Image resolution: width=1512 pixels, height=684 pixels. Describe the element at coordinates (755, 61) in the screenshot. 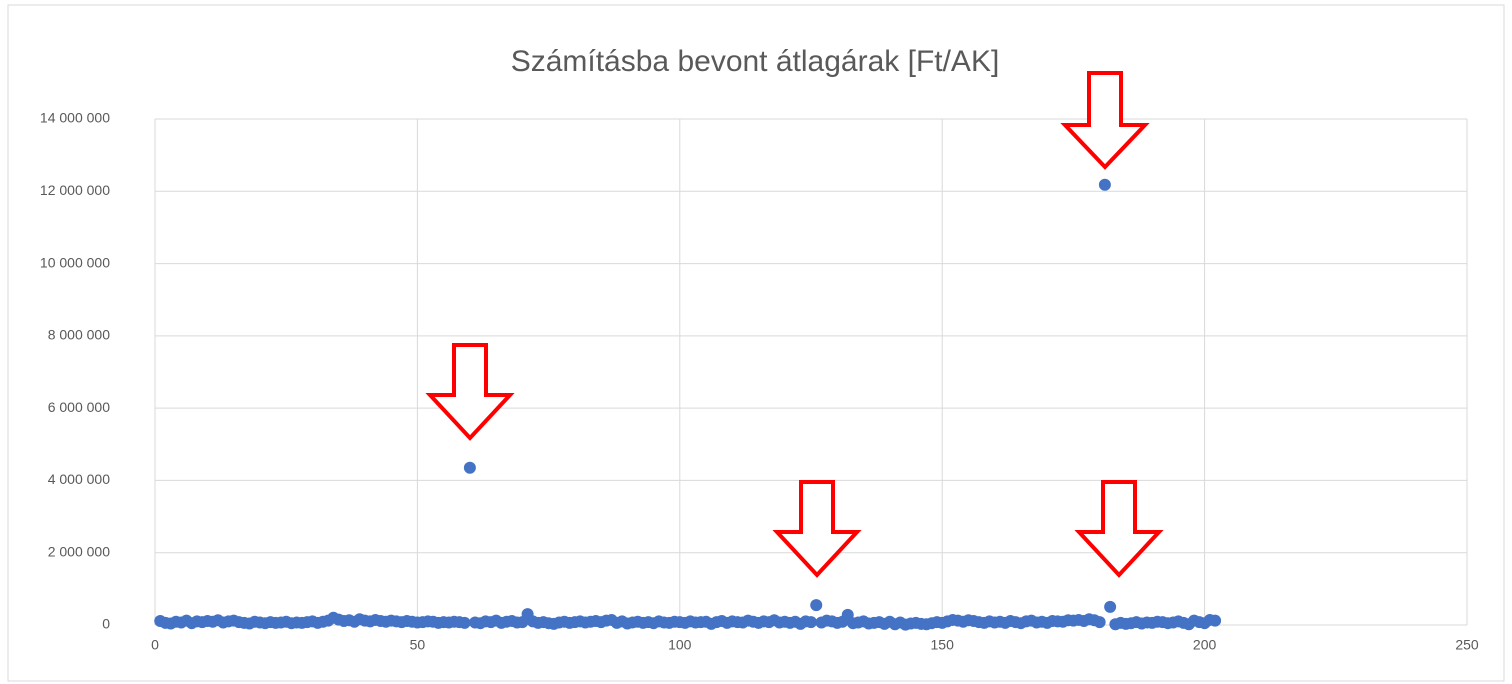

I see `chart-title: Számításba bevont átlagárak [Ft/AK]` at that location.